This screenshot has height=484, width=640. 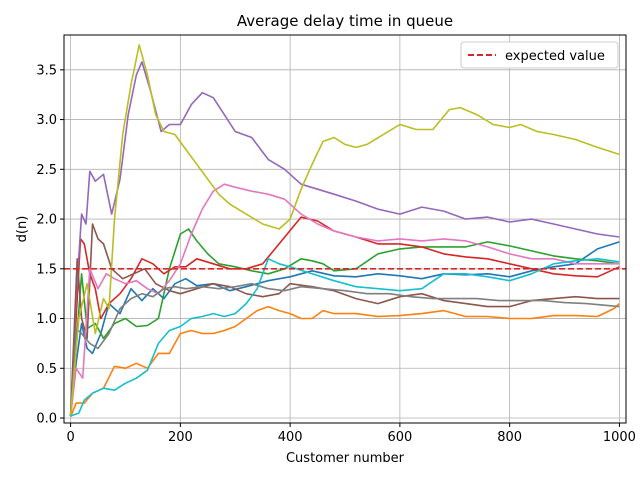 I want to click on x-tick-label: 0, so click(x=70, y=437).